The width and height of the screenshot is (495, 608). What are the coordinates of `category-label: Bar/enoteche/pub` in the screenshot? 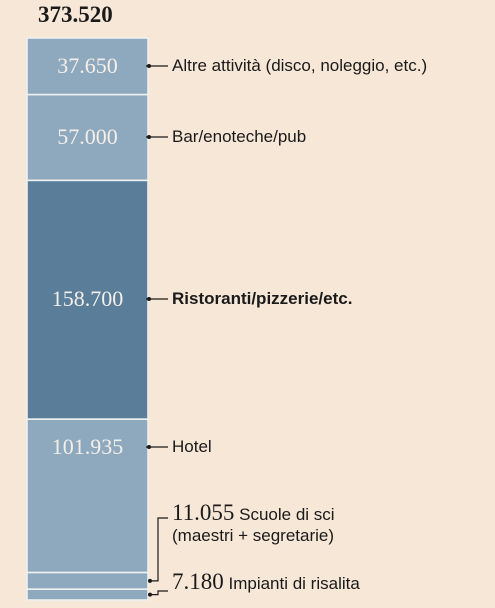 It's located at (239, 136).